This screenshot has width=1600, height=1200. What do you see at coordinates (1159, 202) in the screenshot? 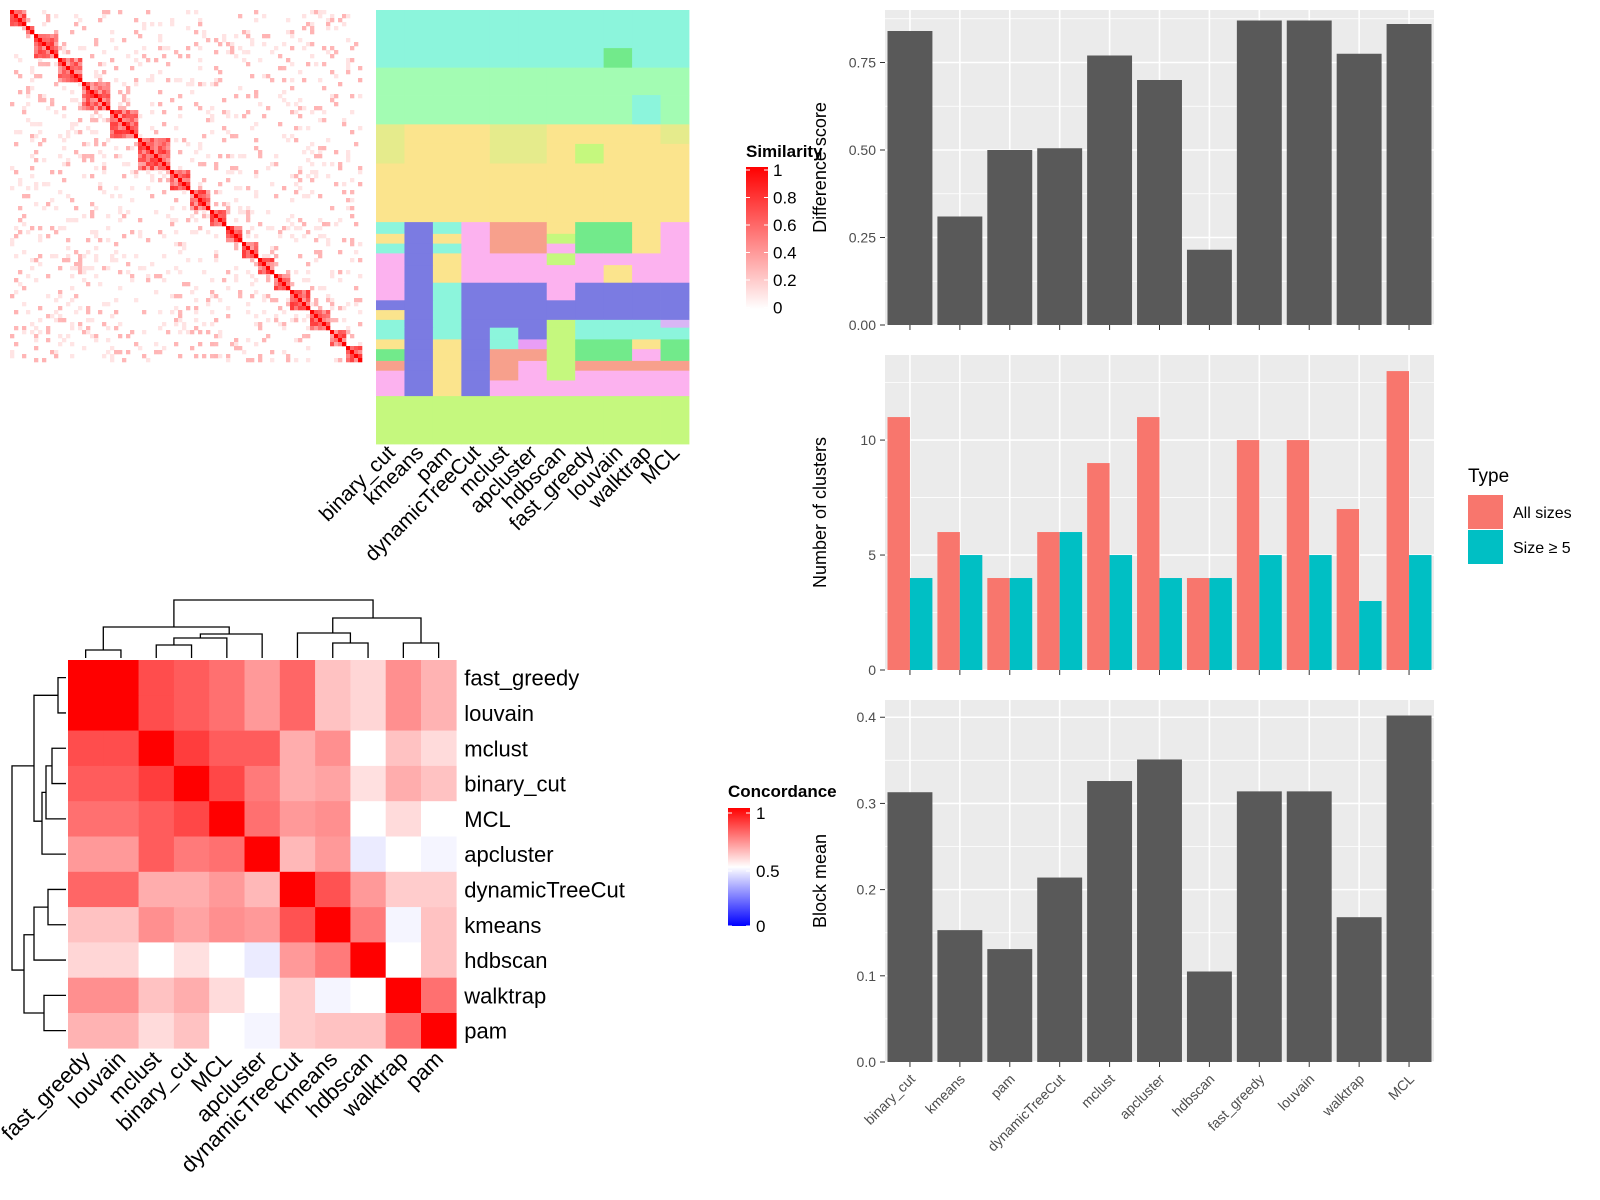
I see `bar-apcluster` at bounding box center [1159, 202].